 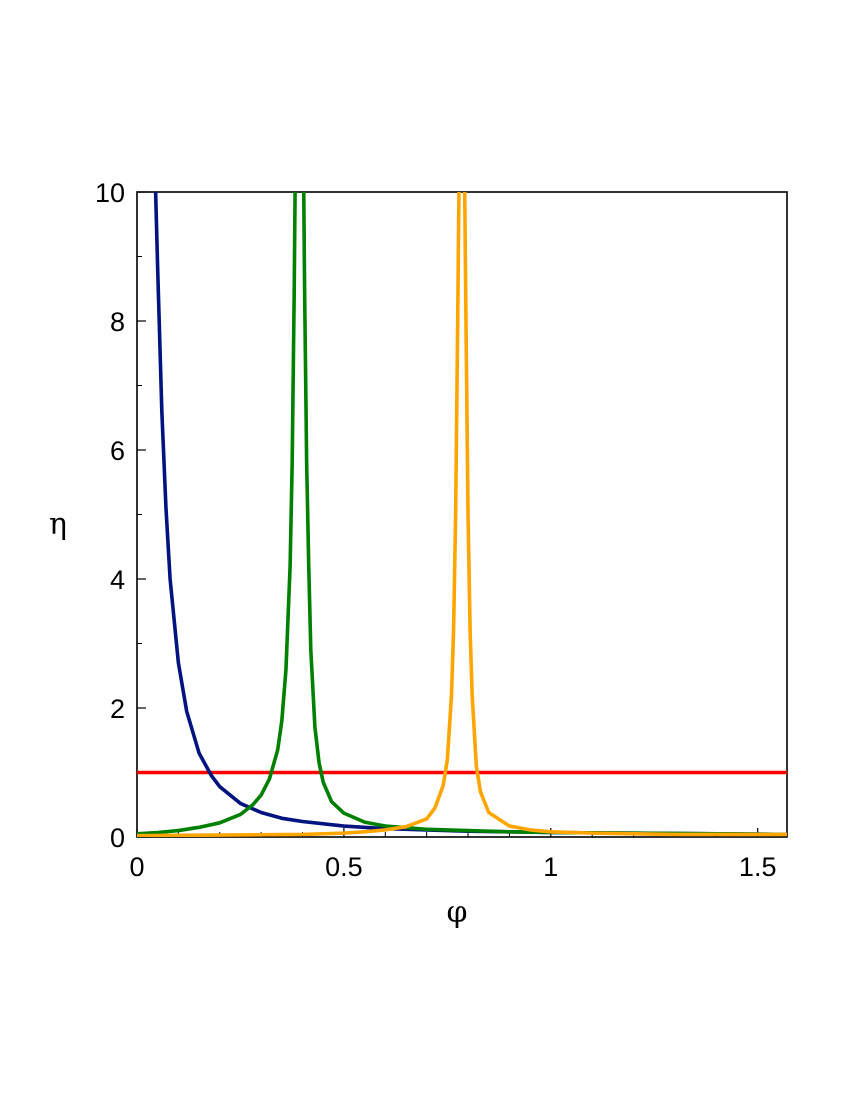 What do you see at coordinates (110, 193) in the screenshot?
I see `y-tick-label: 10` at bounding box center [110, 193].